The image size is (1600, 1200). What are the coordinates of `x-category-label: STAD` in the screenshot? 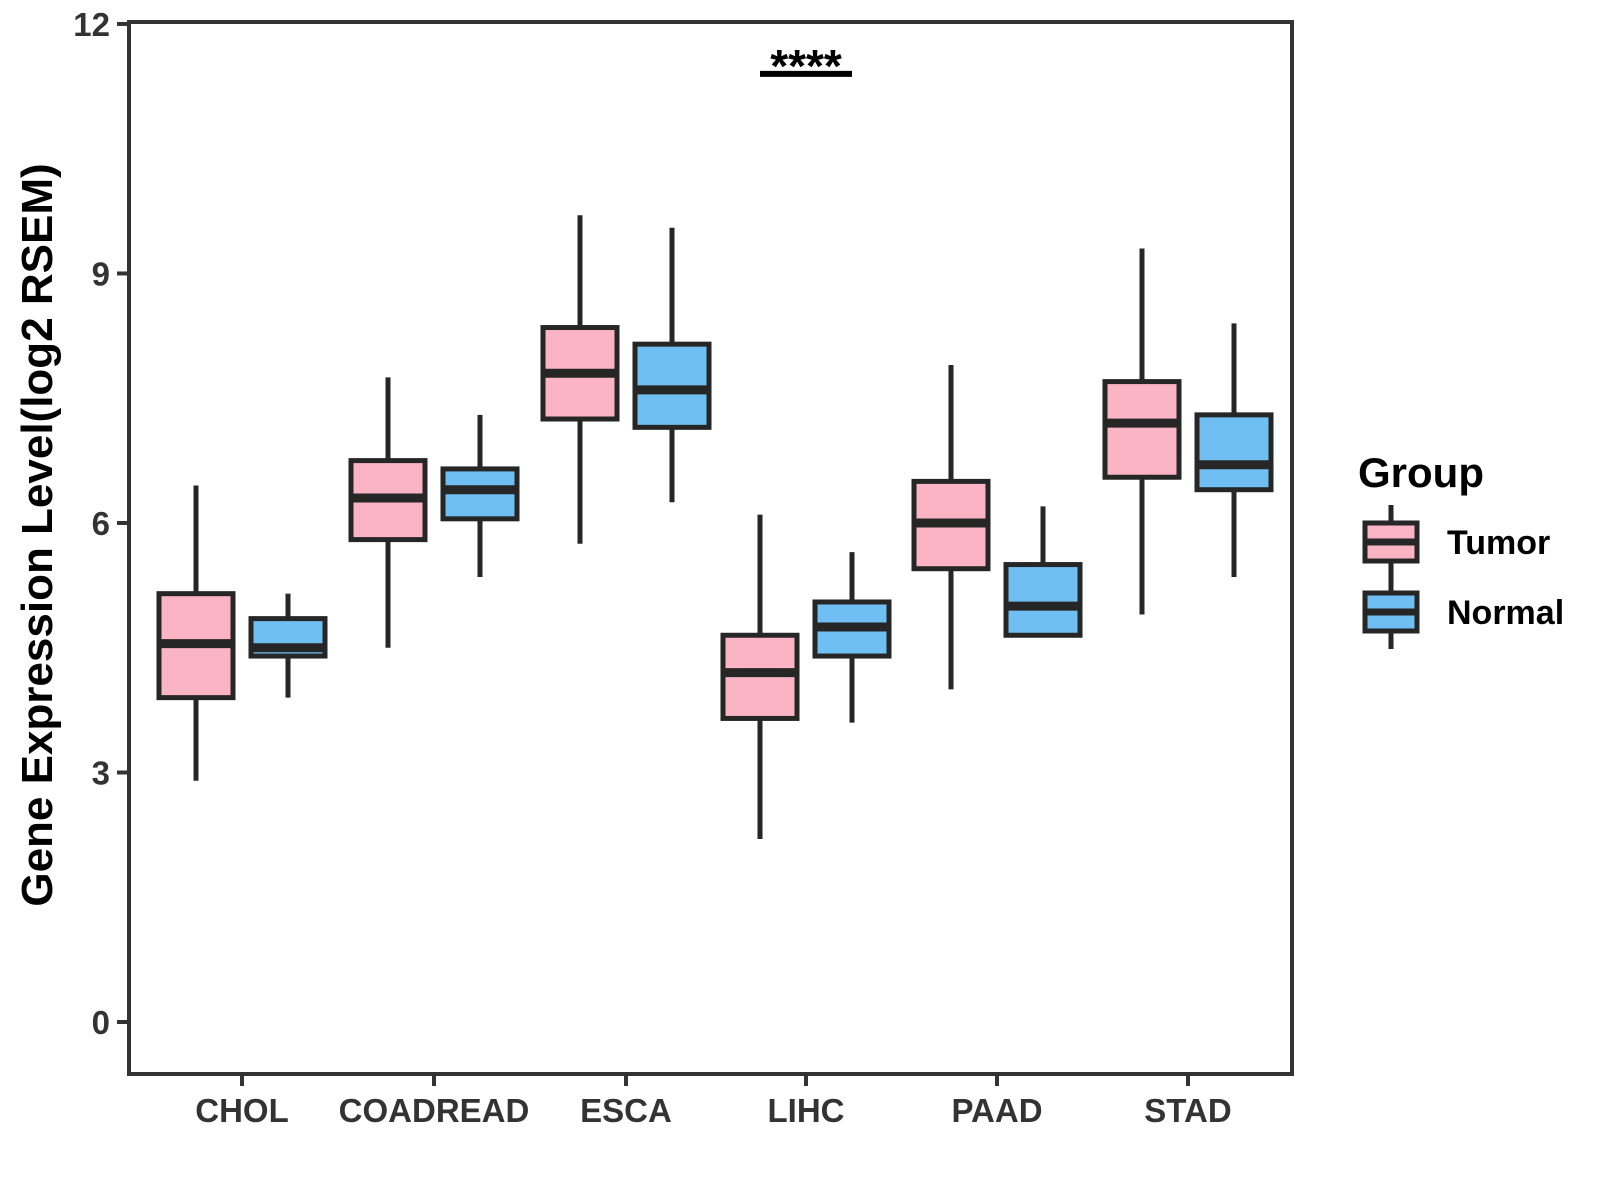 It's located at (1187, 1110).